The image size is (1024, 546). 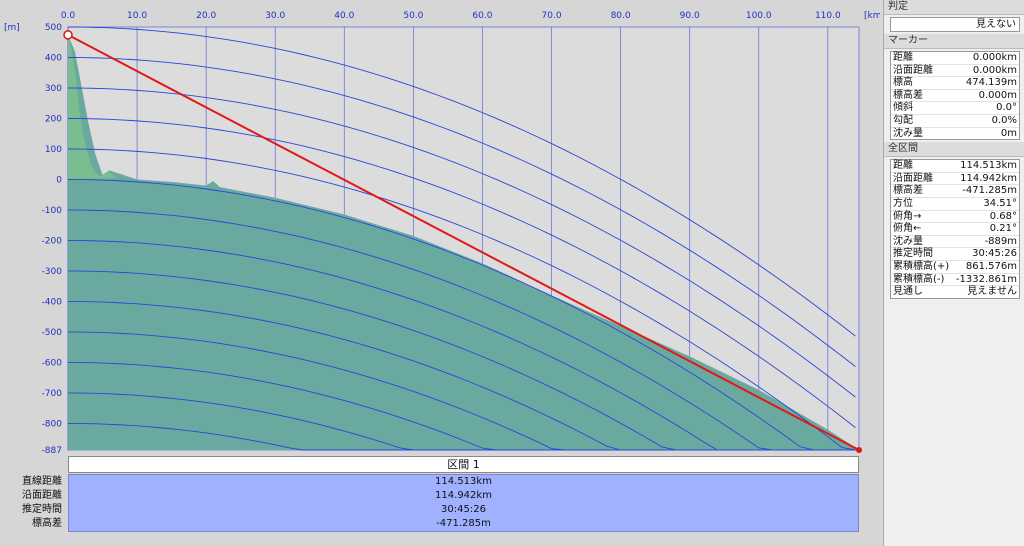 I want to click on all-section-key: 累積標高(-), so click(x=919, y=279).